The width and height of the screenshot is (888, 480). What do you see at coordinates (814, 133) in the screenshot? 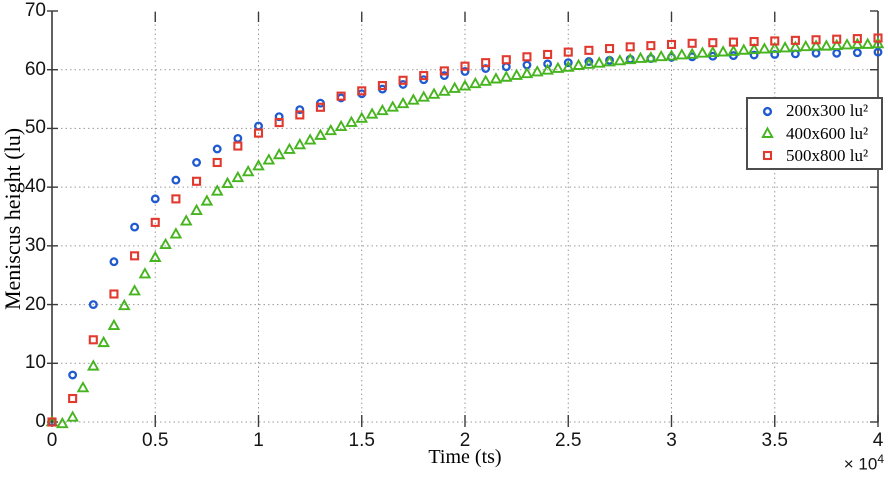
I see `legend: 200x300 lu² 400x600 lu² 500x800 lu²` at bounding box center [814, 133].